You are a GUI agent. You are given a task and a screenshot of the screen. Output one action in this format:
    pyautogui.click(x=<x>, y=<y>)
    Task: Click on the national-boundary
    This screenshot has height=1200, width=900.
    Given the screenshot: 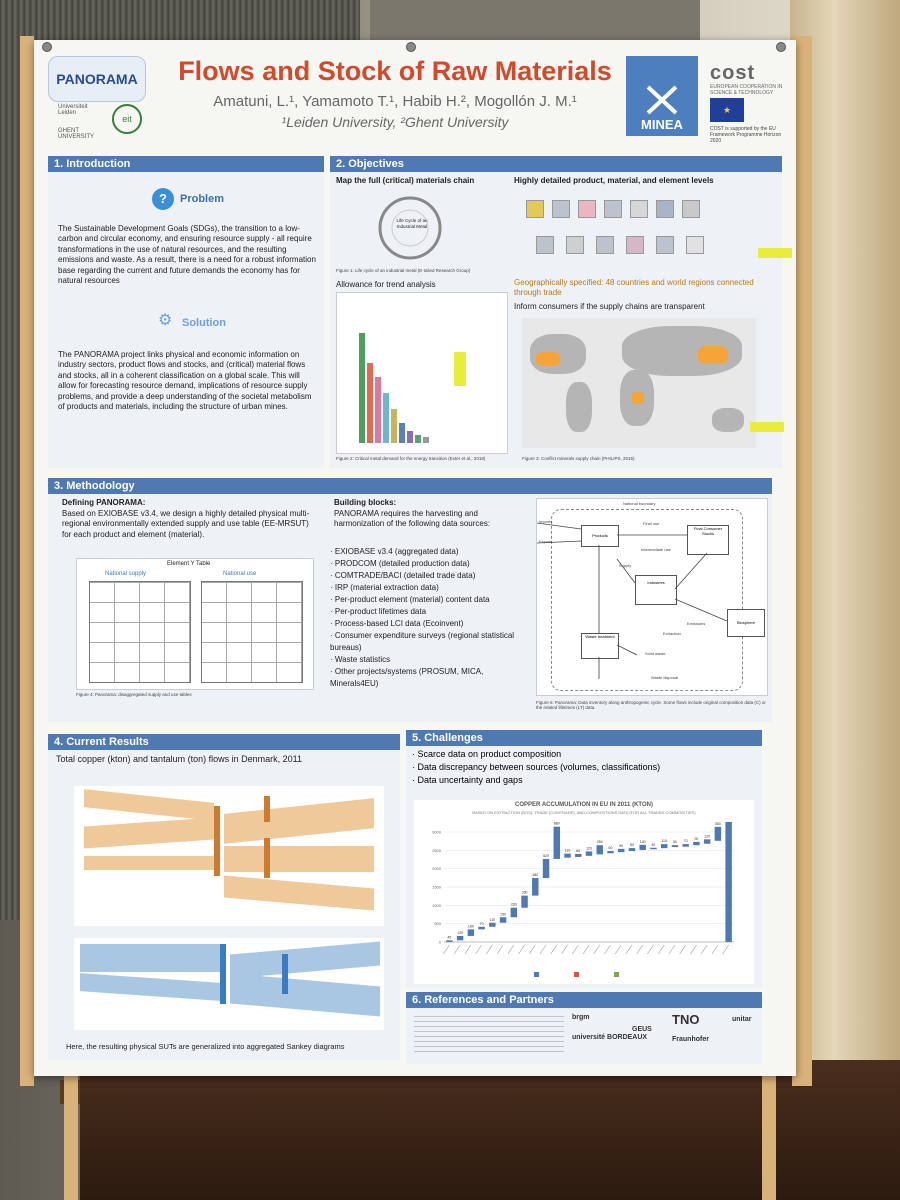 What is the action you would take?
    pyautogui.click(x=647, y=600)
    